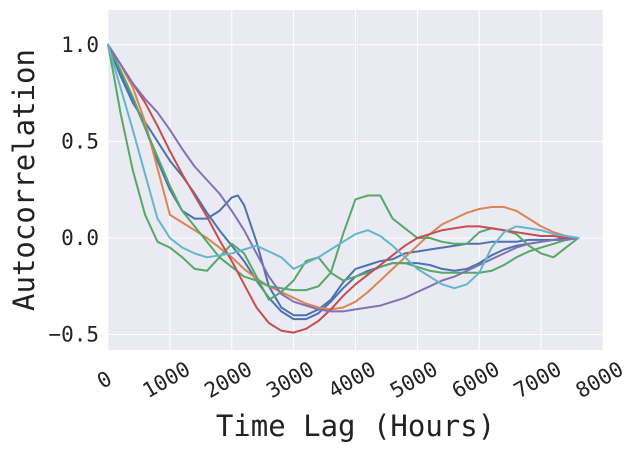  I want to click on y-tick-label: 1.0, so click(80, 45).